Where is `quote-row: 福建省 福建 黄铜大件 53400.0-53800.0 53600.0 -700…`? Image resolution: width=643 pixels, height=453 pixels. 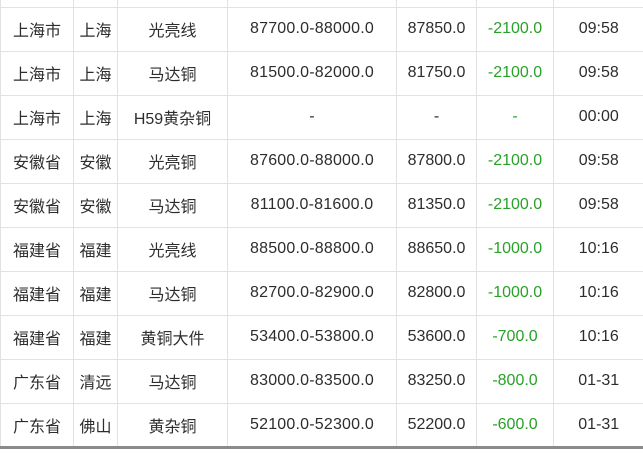
quote-row: 福建省 福建 黄铜大件 53400.0-53800.0 53600.0 -700… is located at coordinates (321, 337).